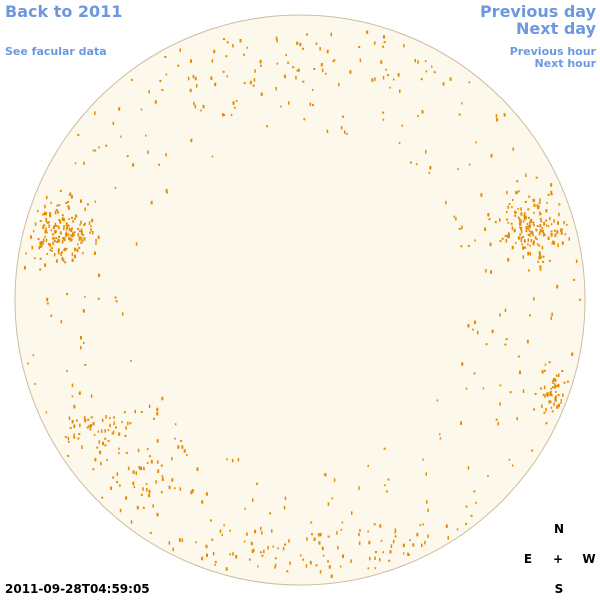 The height and width of the screenshot is (600, 600). Describe the element at coordinates (565, 63) in the screenshot. I see `next-hour-link: Next hour` at that location.